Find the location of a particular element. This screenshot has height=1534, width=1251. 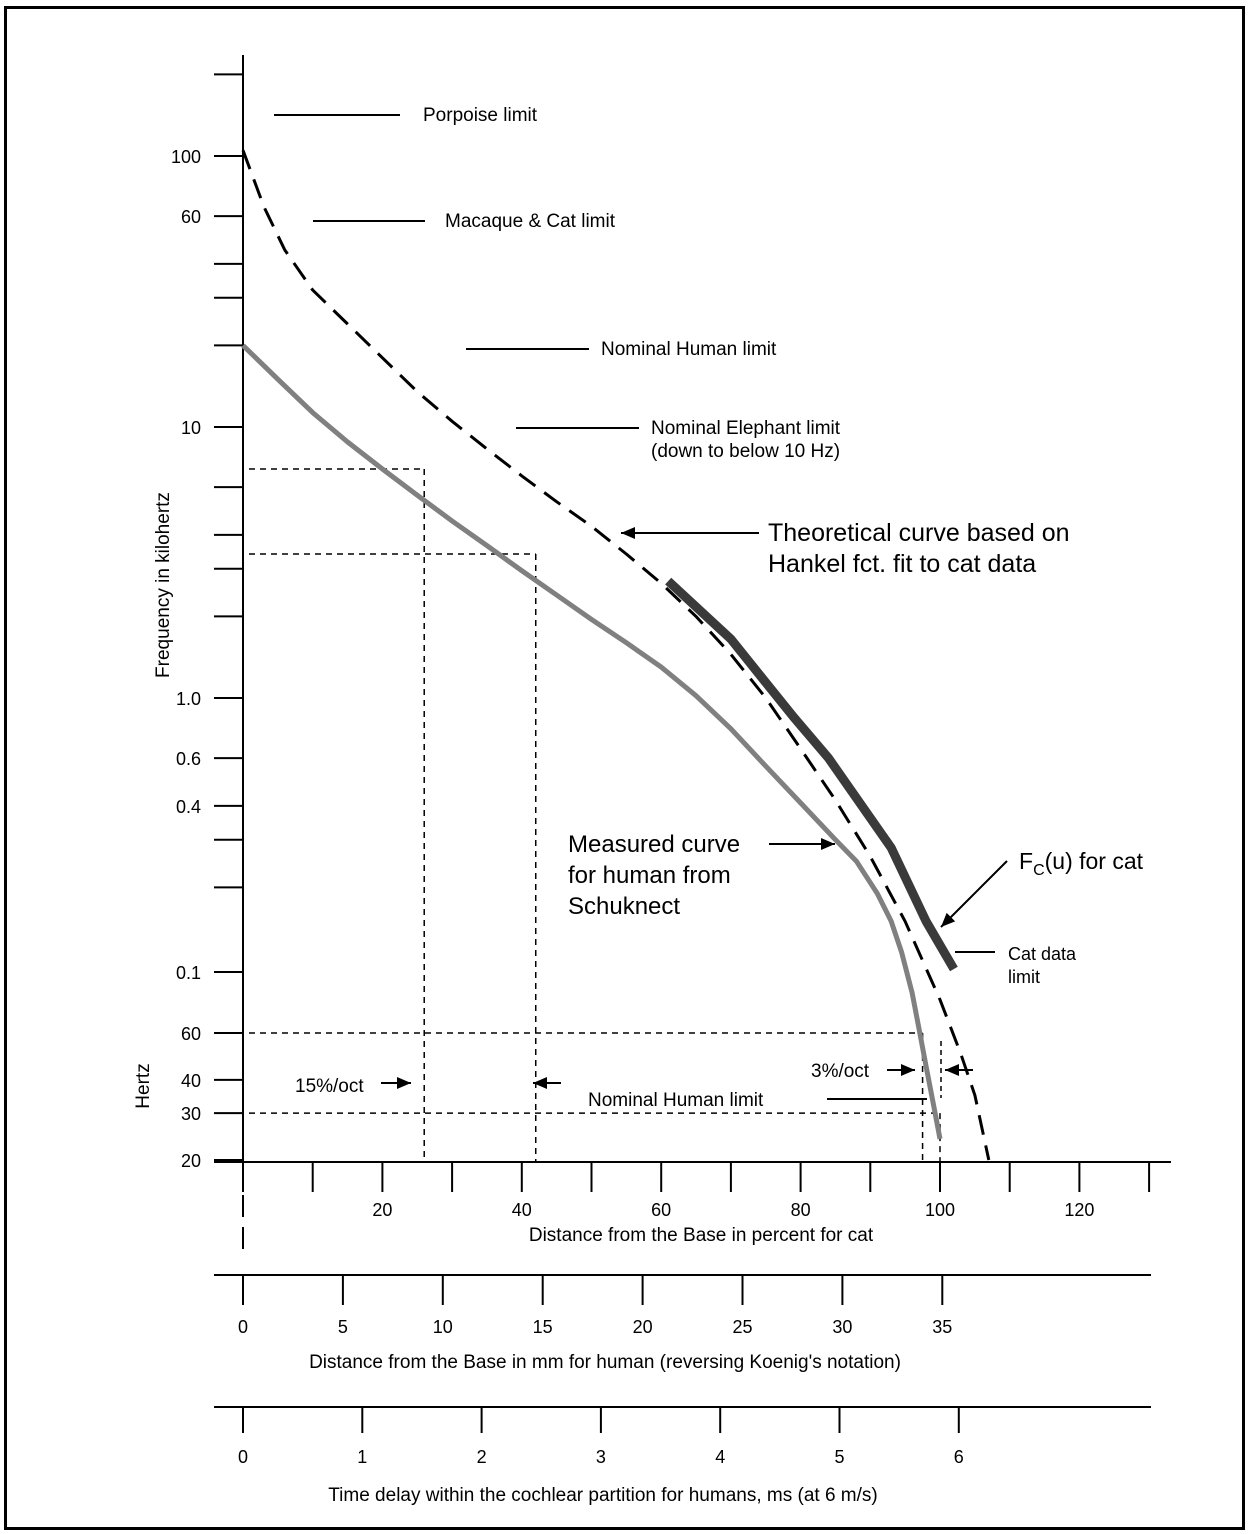

x-tick-label-cat: 120 is located at coordinates (1079, 1210).